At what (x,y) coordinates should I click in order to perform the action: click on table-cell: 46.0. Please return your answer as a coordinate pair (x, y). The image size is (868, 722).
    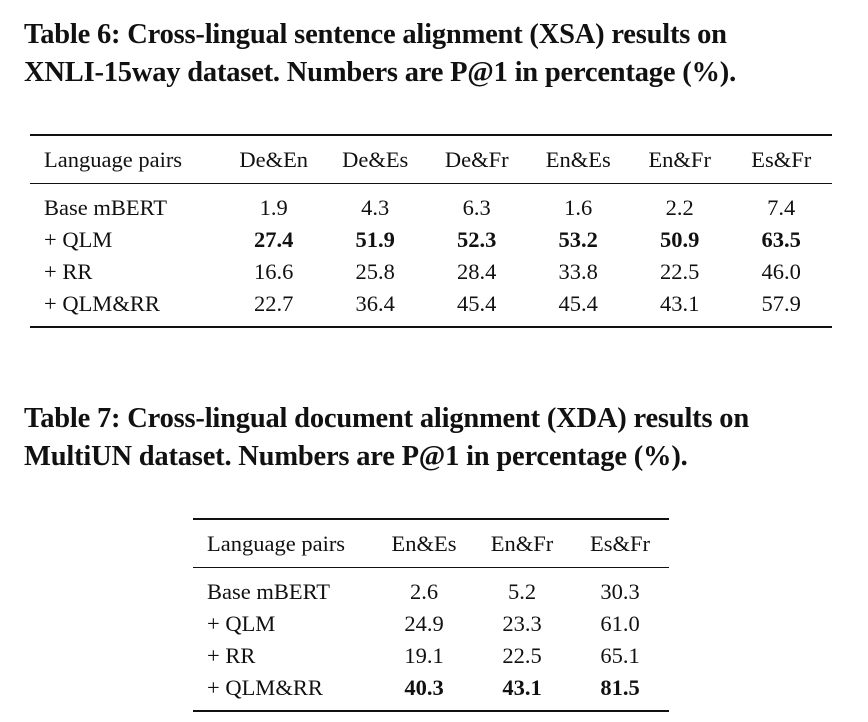
    Looking at the image, I should click on (781, 271).